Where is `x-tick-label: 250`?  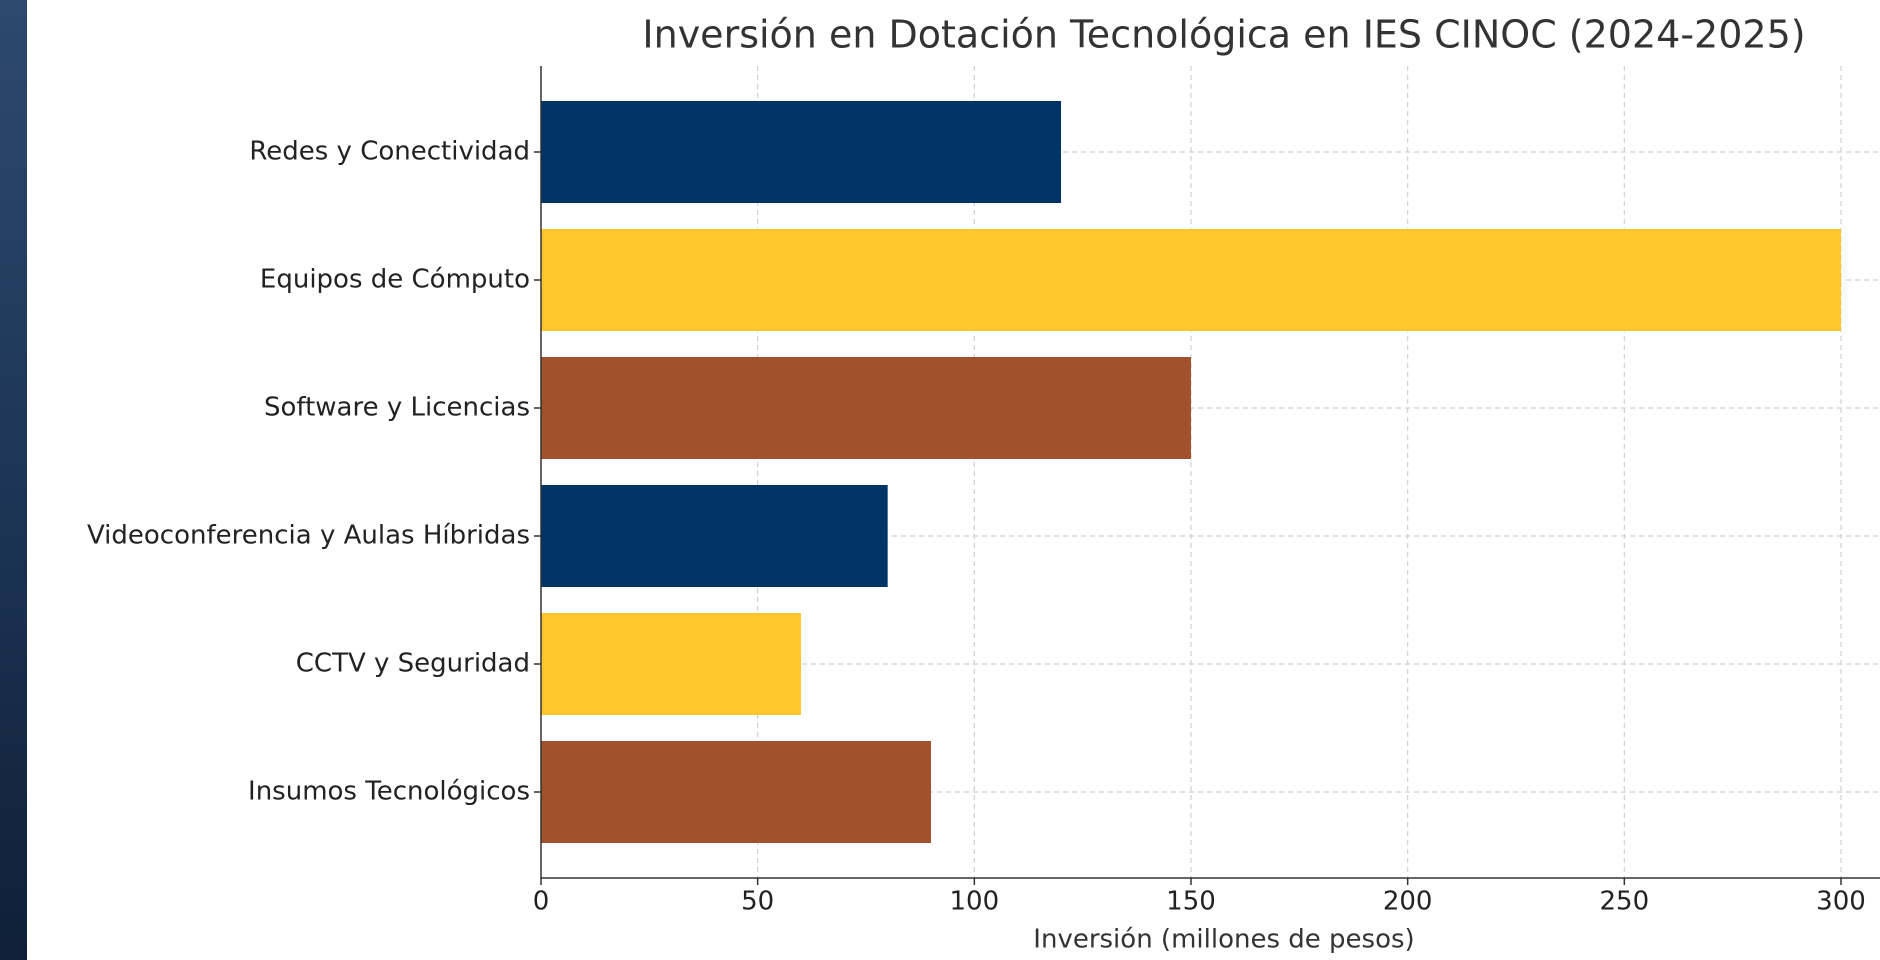 x-tick-label: 250 is located at coordinates (1625, 902).